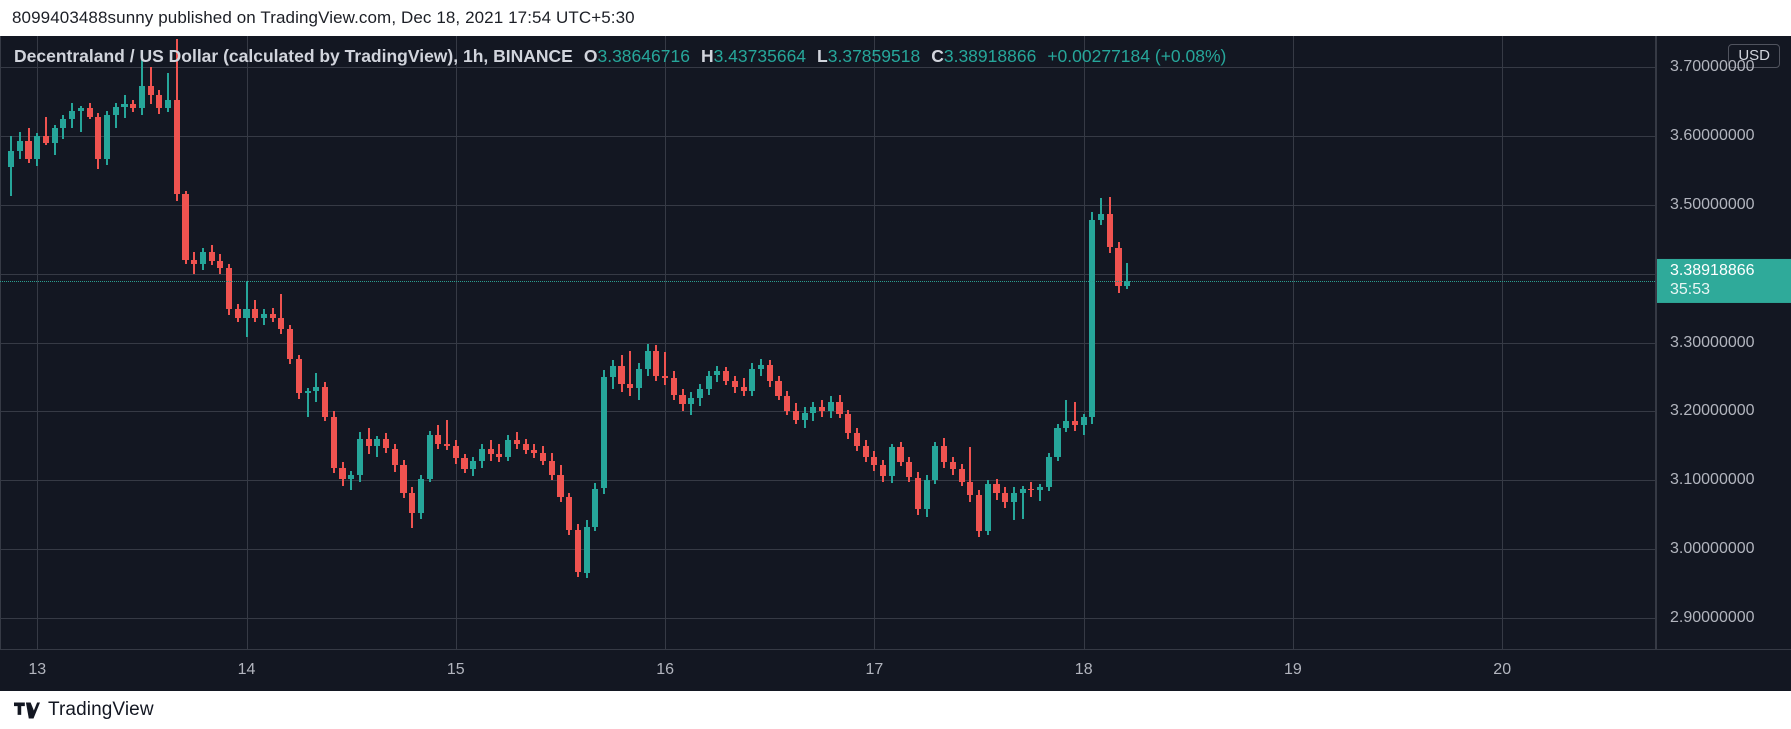 The width and height of the screenshot is (1791, 729). Describe the element at coordinates (37, 669) in the screenshot. I see `time-tick-label: 13` at that location.